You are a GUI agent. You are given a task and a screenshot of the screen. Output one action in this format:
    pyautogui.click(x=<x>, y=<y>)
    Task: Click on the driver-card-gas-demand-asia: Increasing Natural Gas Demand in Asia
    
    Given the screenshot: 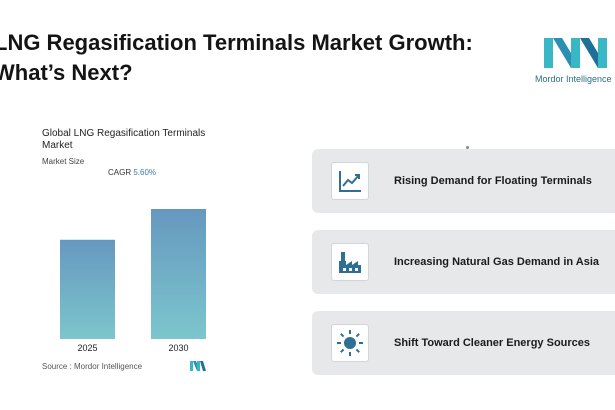 What is the action you would take?
    pyautogui.click(x=463, y=262)
    